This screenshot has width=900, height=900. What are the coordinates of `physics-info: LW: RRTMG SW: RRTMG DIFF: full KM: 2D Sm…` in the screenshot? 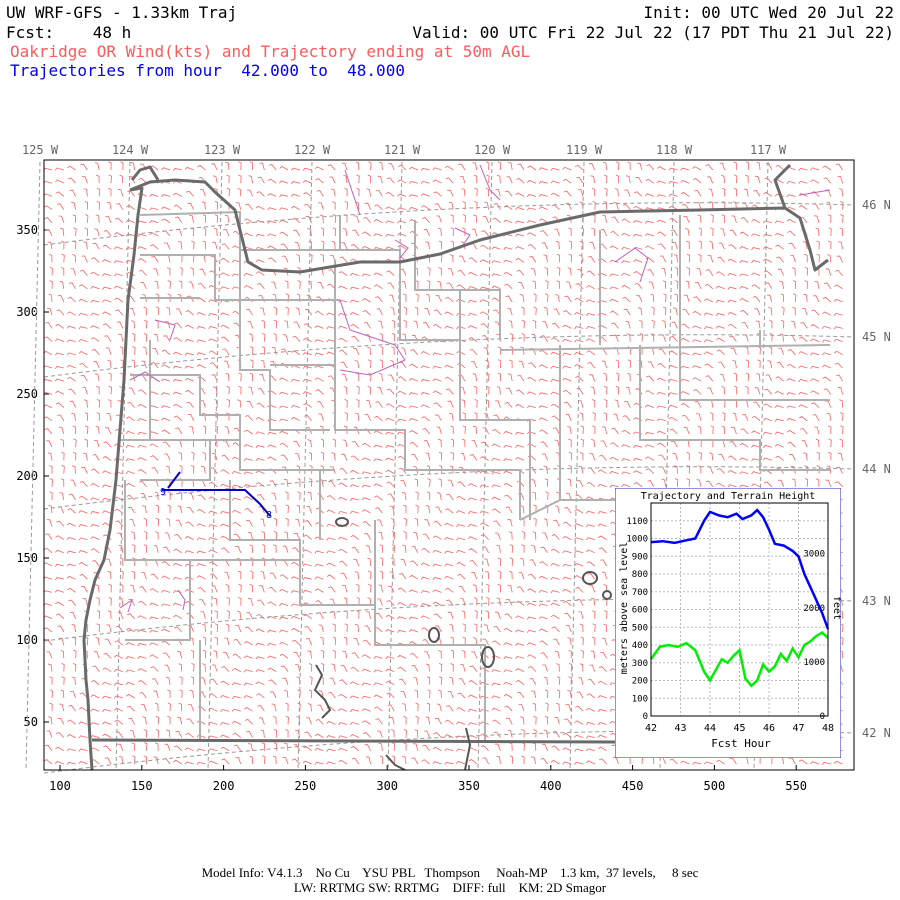 It's located at (450, 887).